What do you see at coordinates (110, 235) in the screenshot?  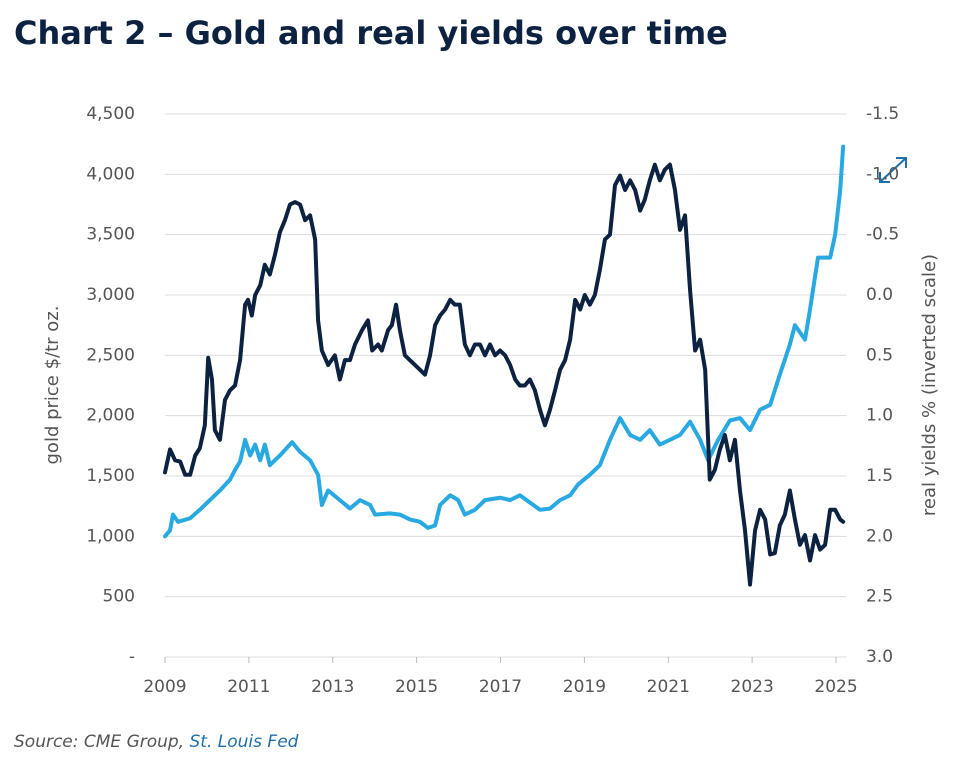 I see `y-tick-label: 3,500` at bounding box center [110, 235].